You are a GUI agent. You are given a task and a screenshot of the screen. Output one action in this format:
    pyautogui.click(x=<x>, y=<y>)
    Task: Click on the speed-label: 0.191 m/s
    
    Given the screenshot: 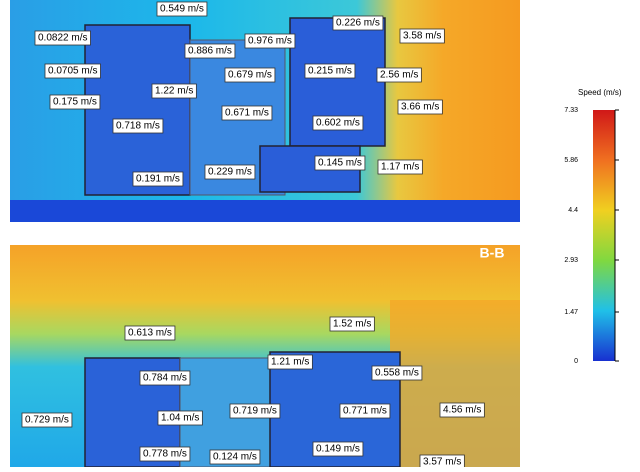 What is the action you would take?
    pyautogui.click(x=158, y=179)
    